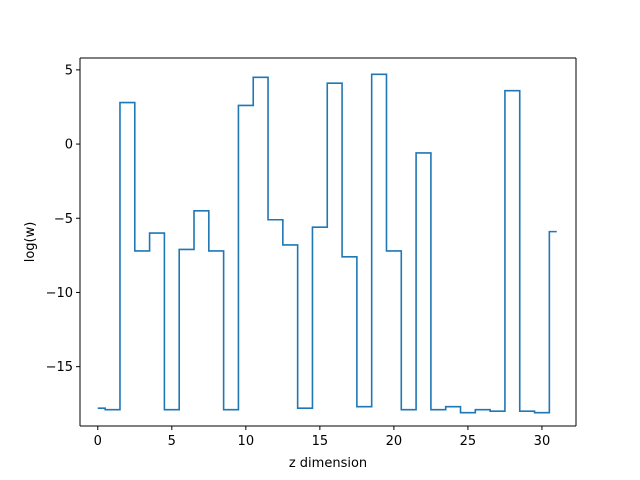 The width and height of the screenshot is (640, 480). What do you see at coordinates (542, 441) in the screenshot?
I see `x-tick-label: 30` at bounding box center [542, 441].